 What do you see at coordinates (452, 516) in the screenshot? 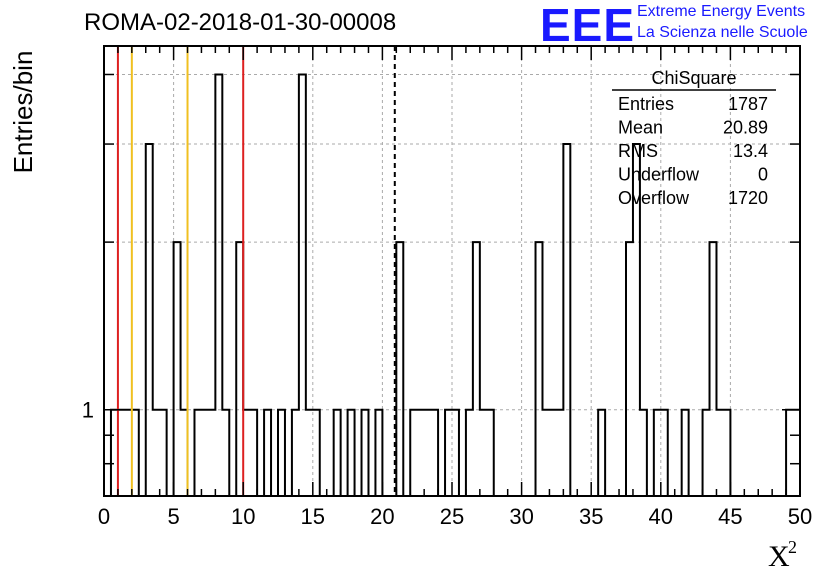
I see `x-tick-label: 25` at bounding box center [452, 516].